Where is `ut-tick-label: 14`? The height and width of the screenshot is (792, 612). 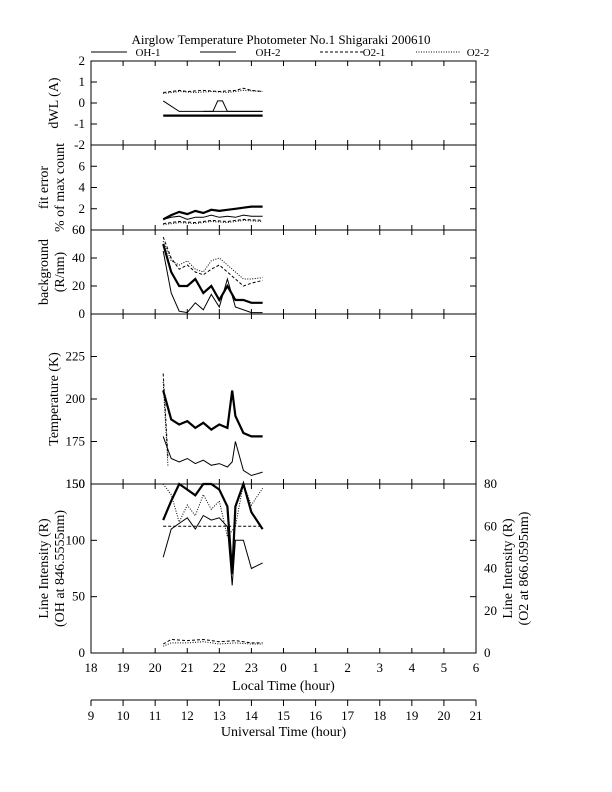
ut-tick-label: 14 is located at coordinates (252, 715).